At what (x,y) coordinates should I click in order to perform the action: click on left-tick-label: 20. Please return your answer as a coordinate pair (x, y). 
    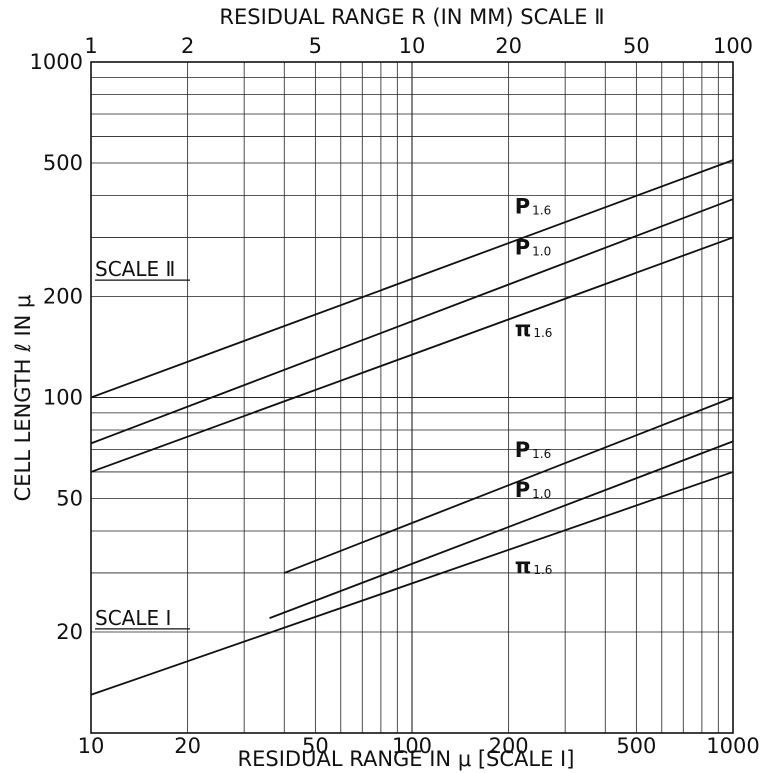
    Looking at the image, I should click on (69, 632).